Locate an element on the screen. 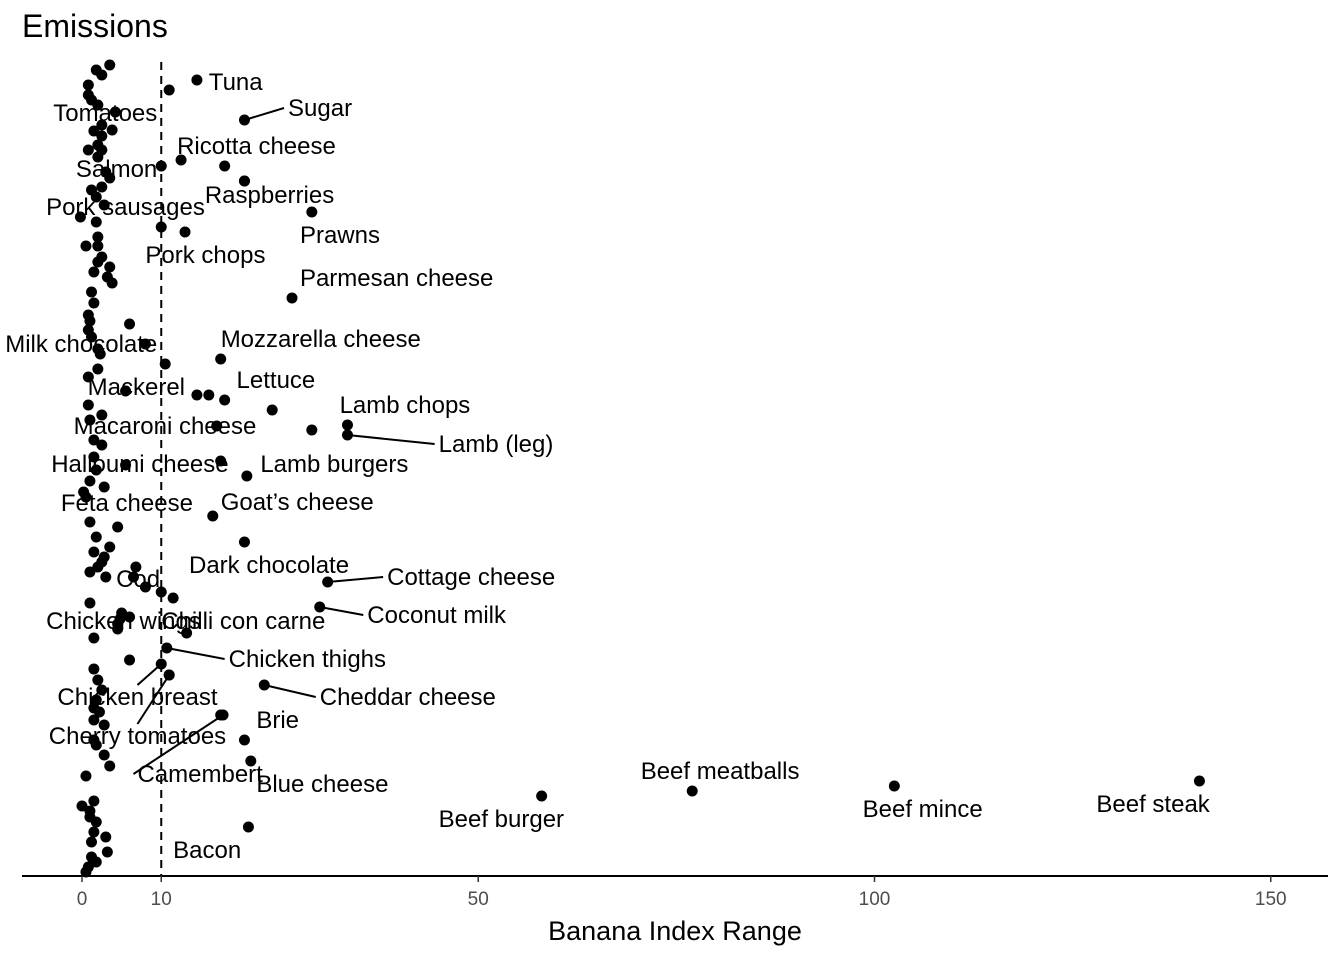 This screenshot has height=960, width=1344. x-tick-label: 50 is located at coordinates (478, 899).